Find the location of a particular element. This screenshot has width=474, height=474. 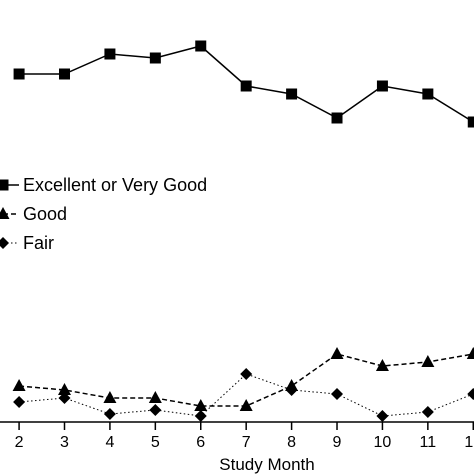

series-good is located at coordinates (243, 379).